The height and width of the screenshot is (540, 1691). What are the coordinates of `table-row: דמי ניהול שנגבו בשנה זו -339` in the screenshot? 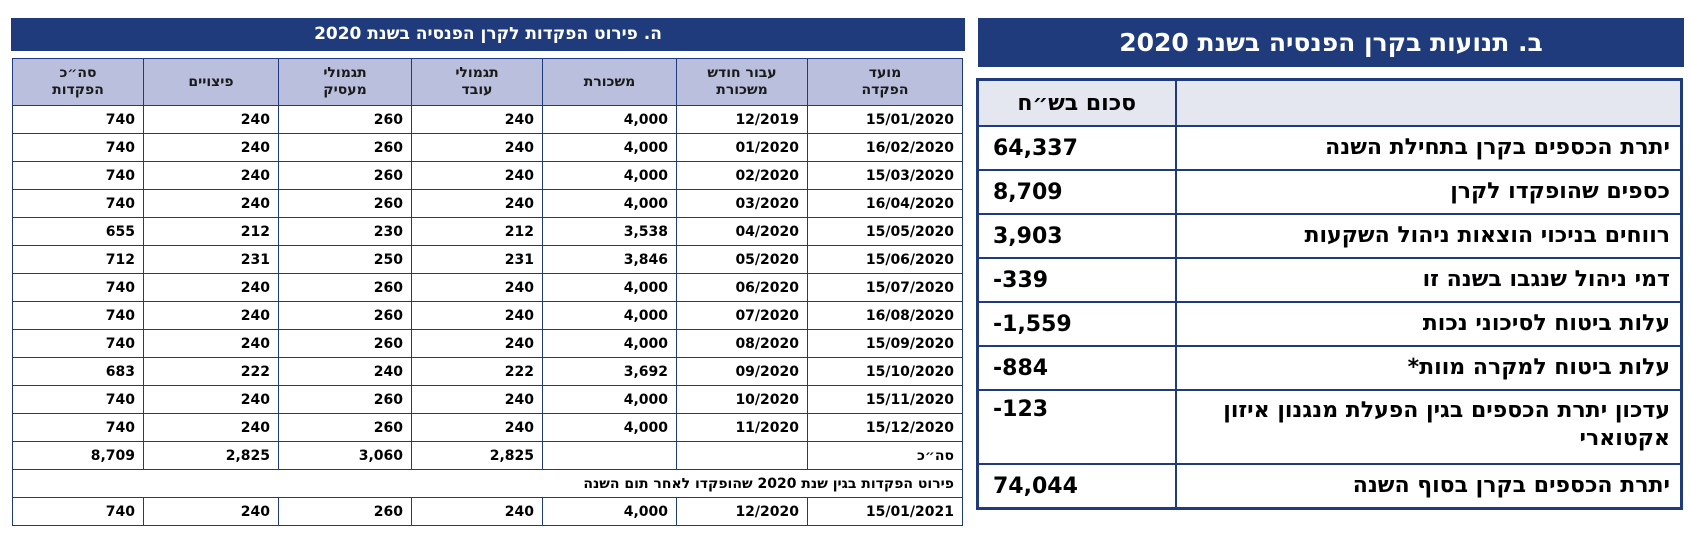 It's located at (1329, 280).